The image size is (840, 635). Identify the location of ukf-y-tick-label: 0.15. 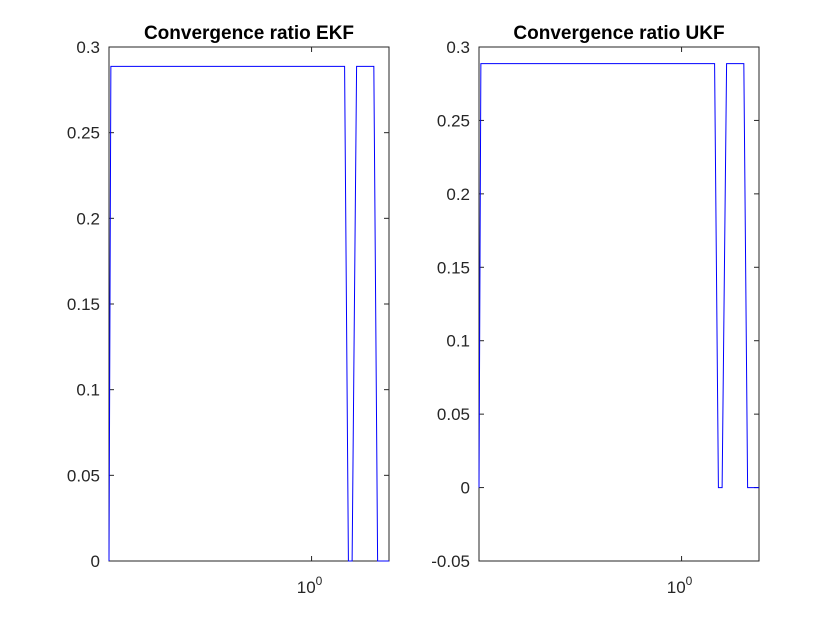
(453, 267).